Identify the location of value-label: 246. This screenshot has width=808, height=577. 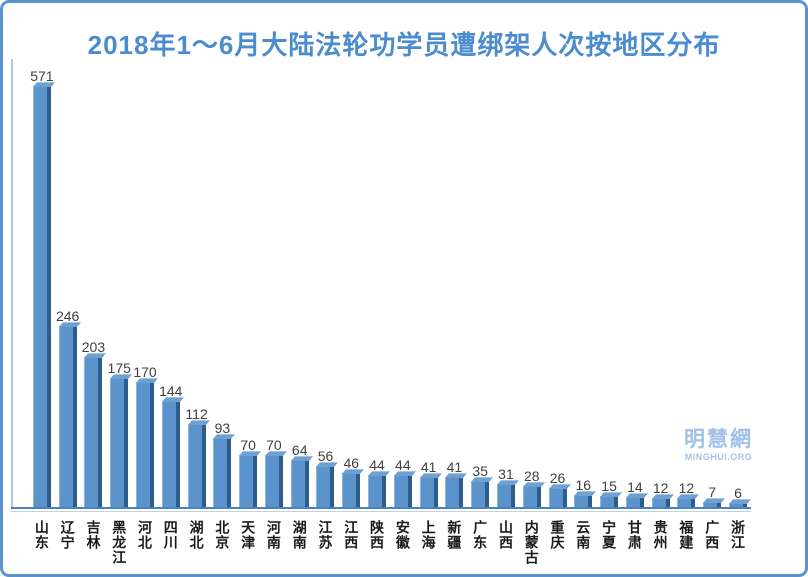
(67, 316).